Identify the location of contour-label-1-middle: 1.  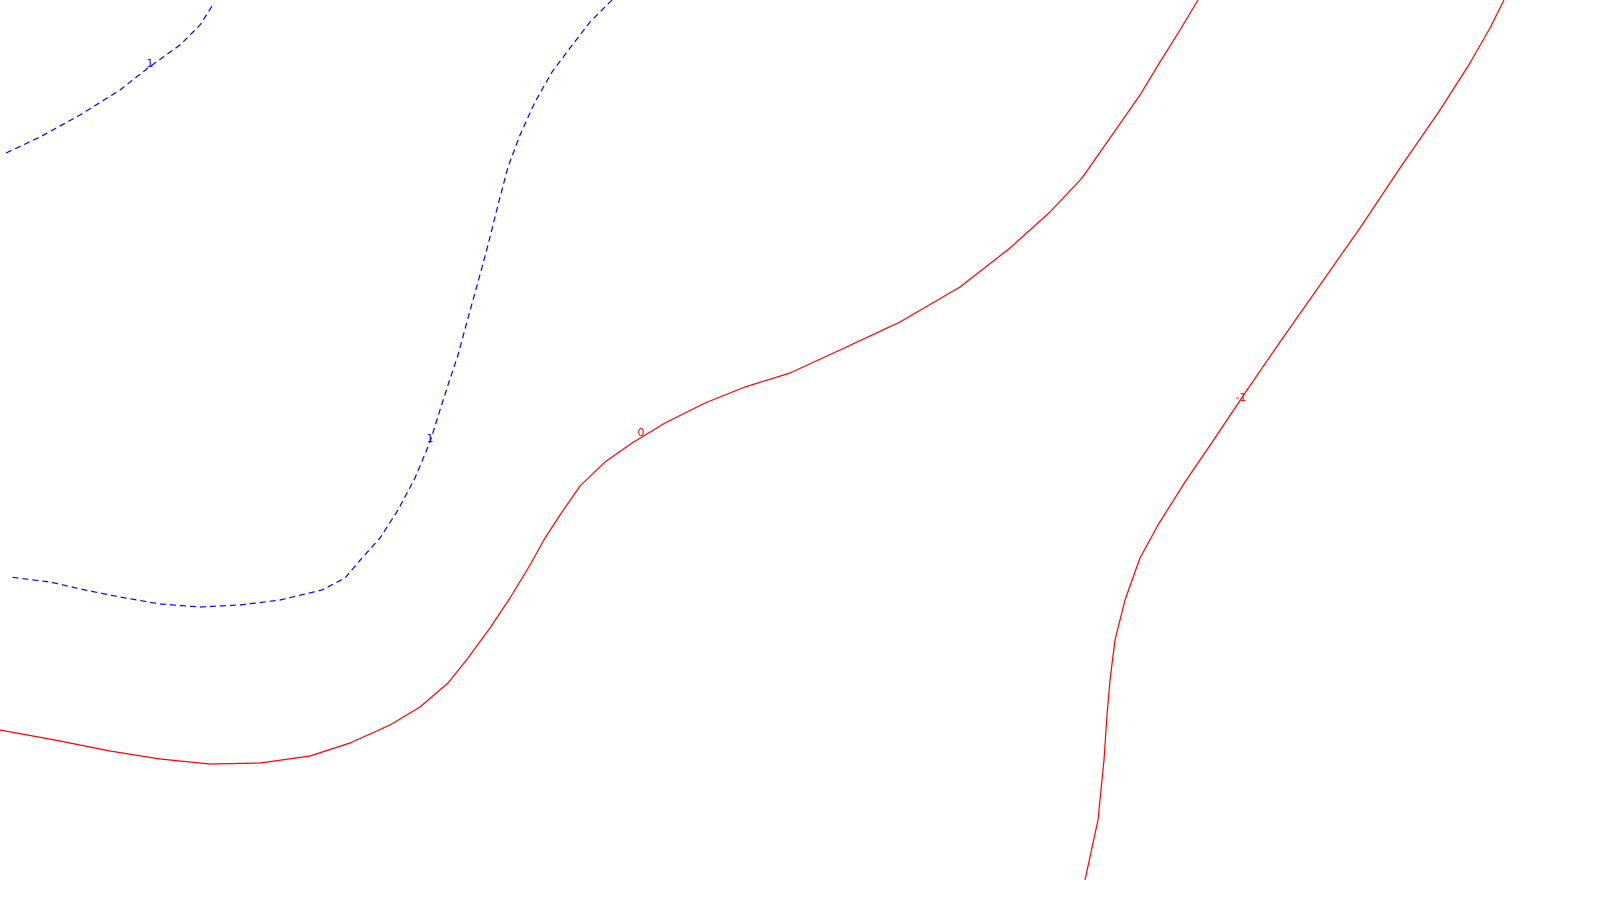
(430, 438).